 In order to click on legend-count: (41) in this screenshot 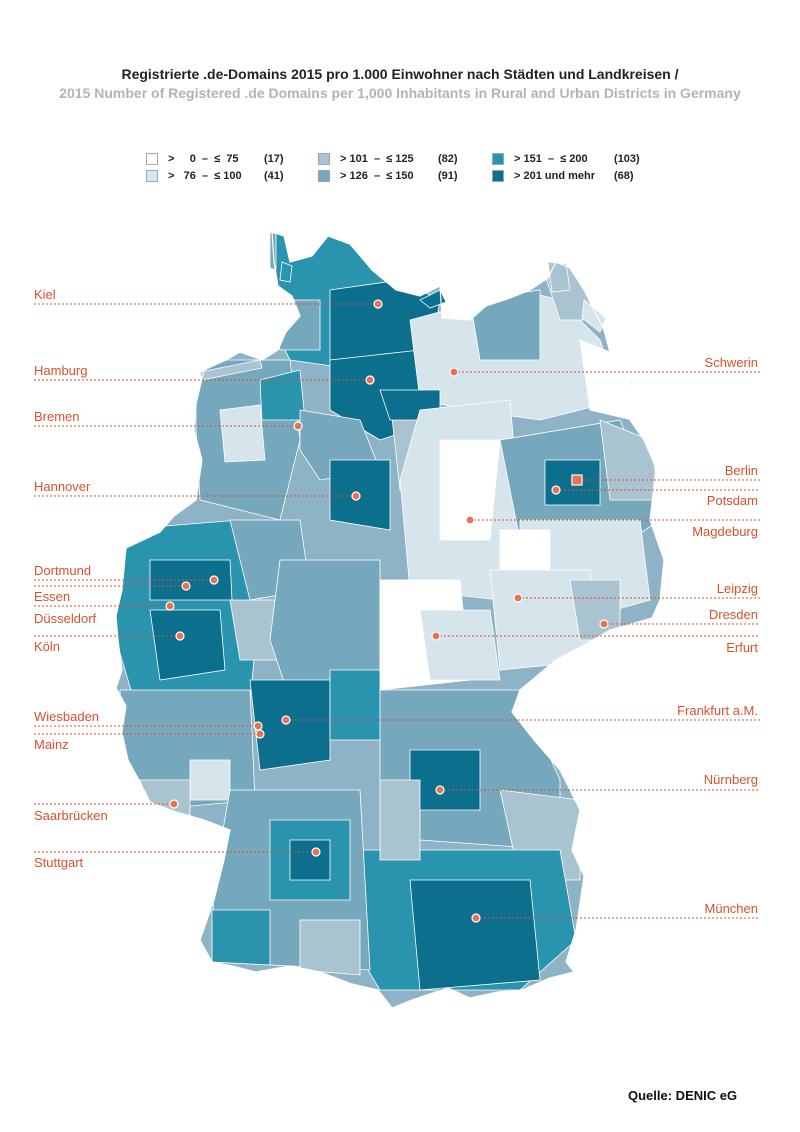, I will do `click(274, 175)`.